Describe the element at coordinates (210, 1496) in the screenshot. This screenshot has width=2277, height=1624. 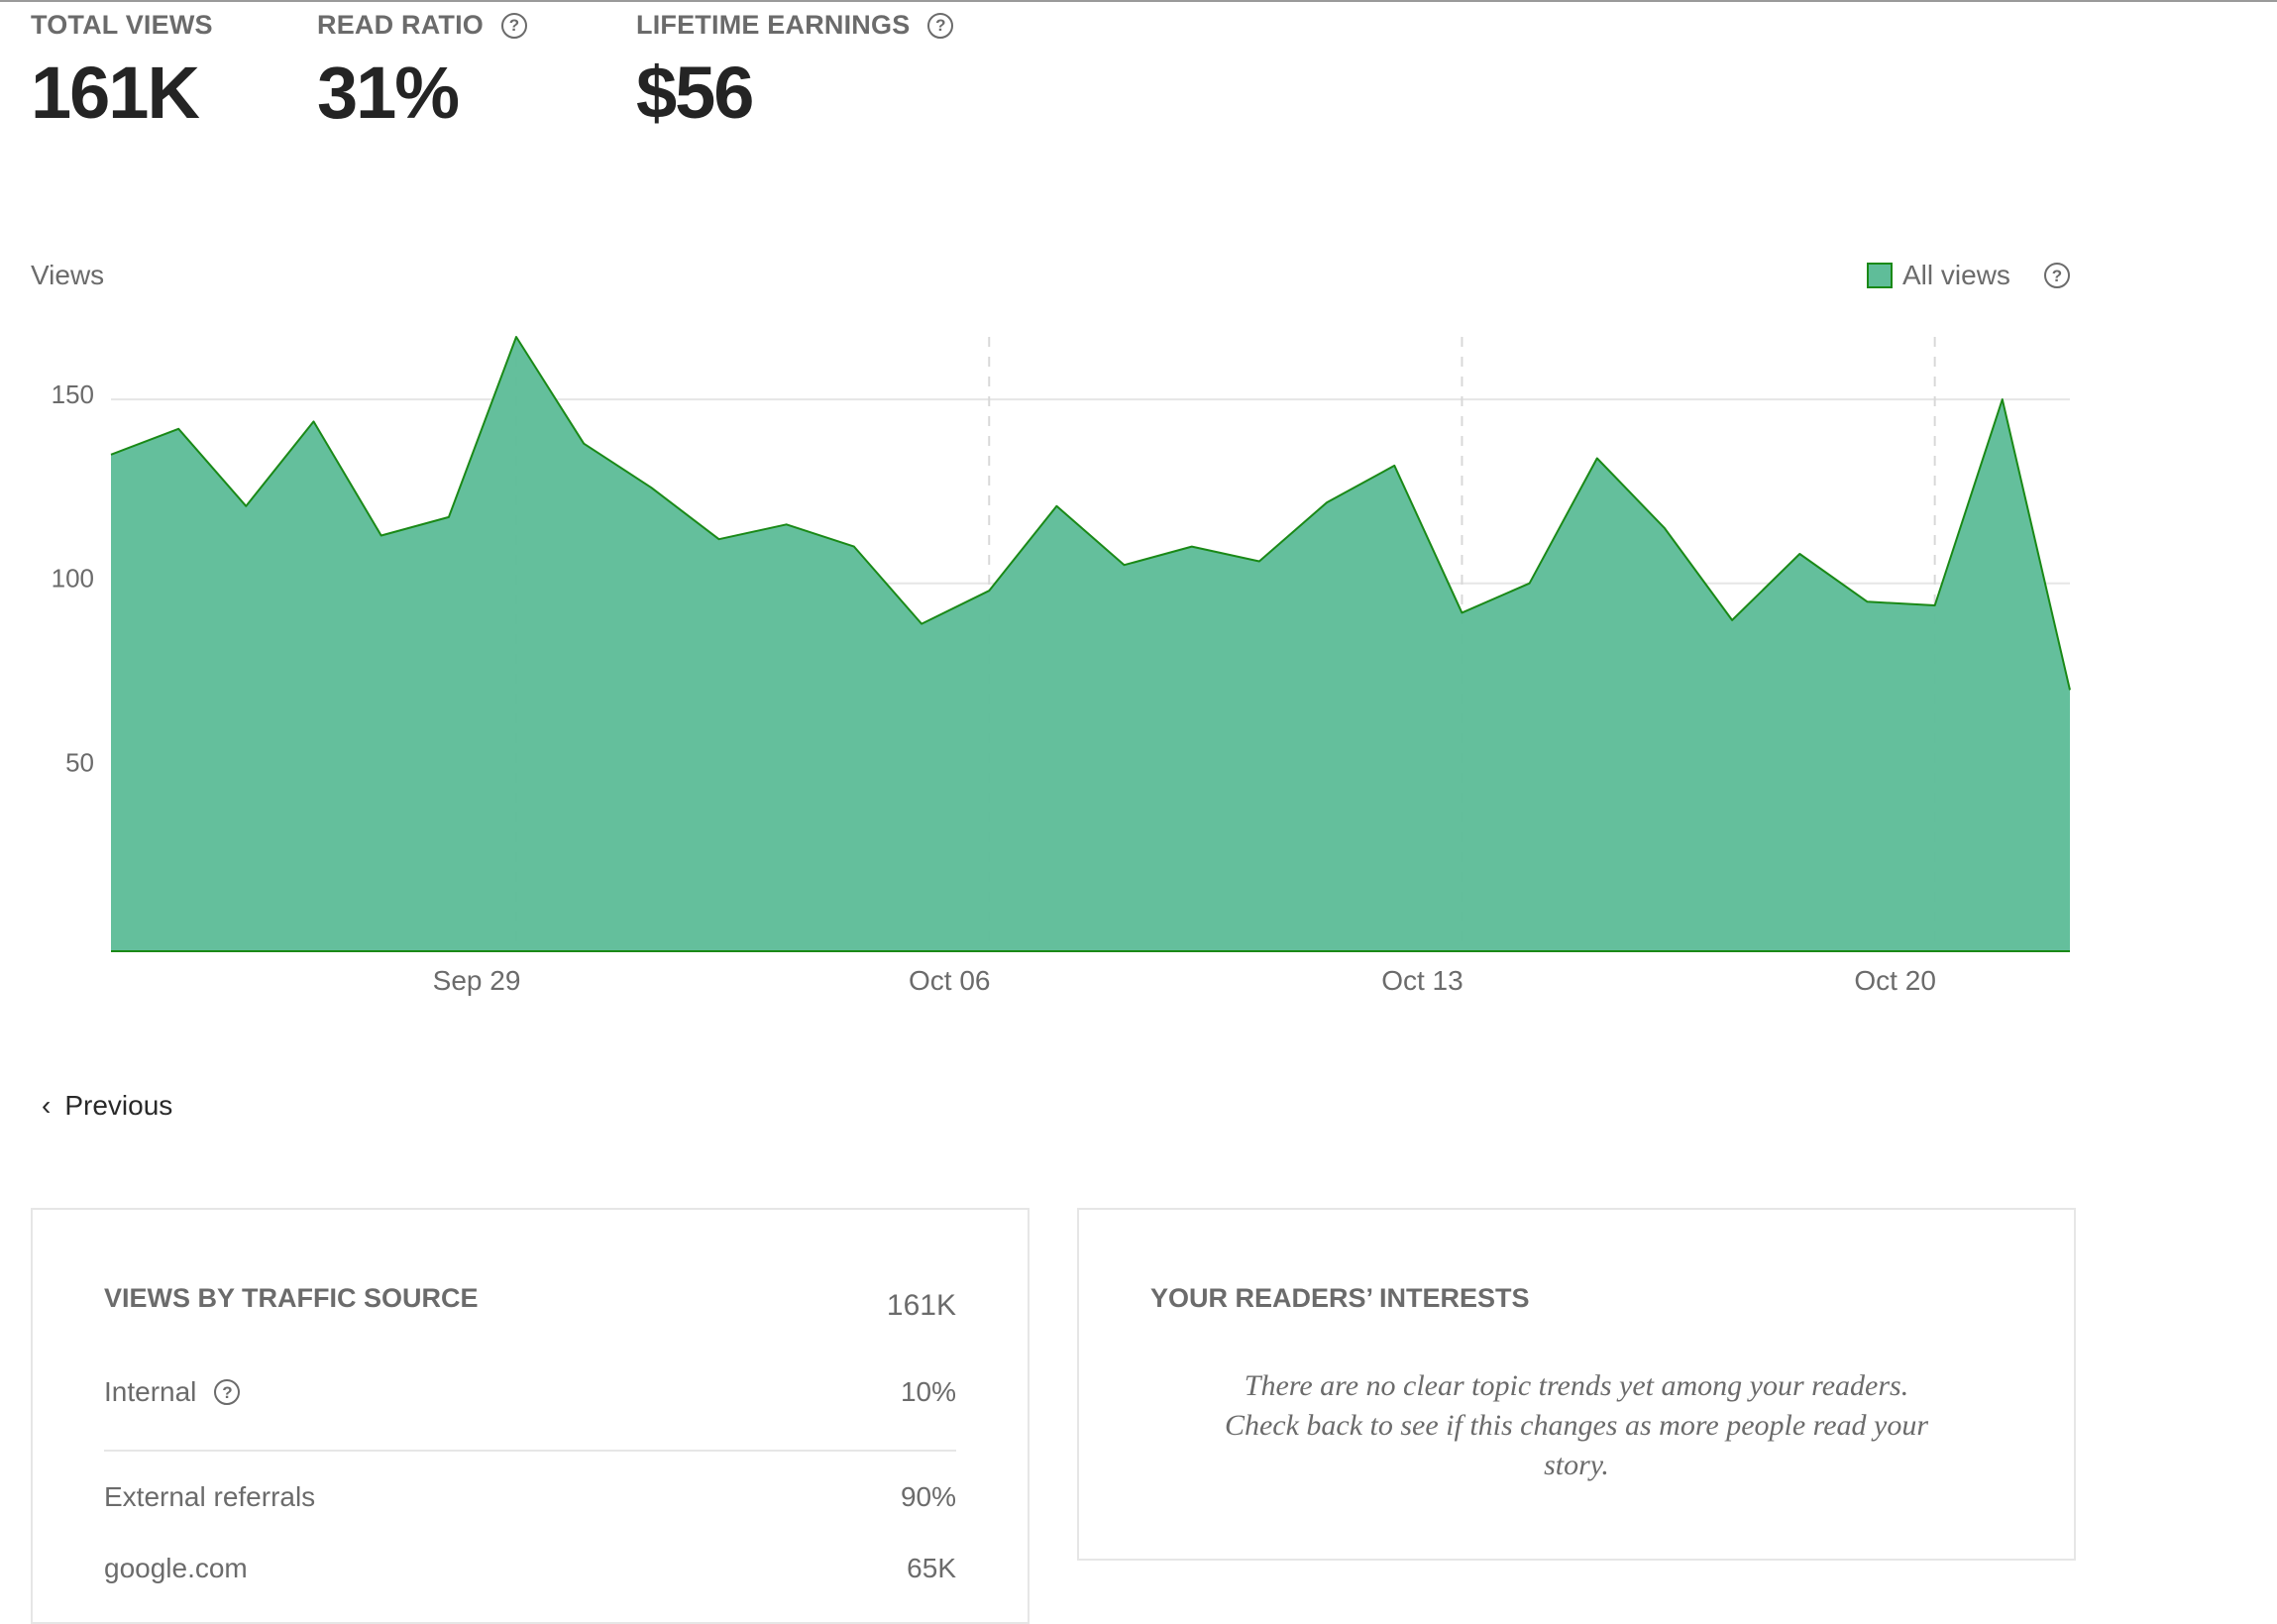
I see `row-label: External referrals` at that location.